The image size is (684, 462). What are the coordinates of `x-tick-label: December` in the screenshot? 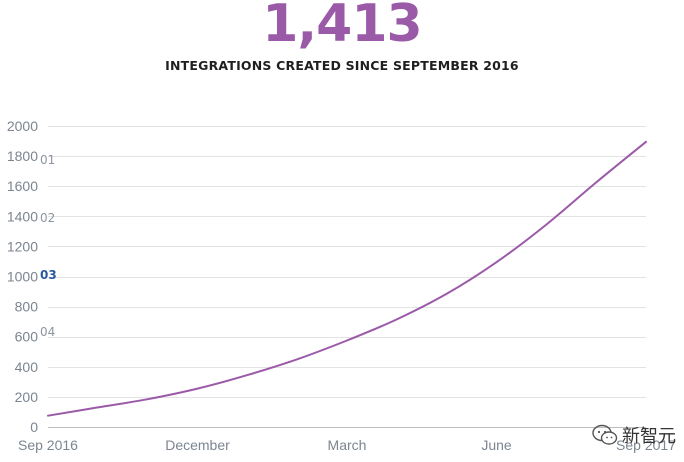 It's located at (197, 445).